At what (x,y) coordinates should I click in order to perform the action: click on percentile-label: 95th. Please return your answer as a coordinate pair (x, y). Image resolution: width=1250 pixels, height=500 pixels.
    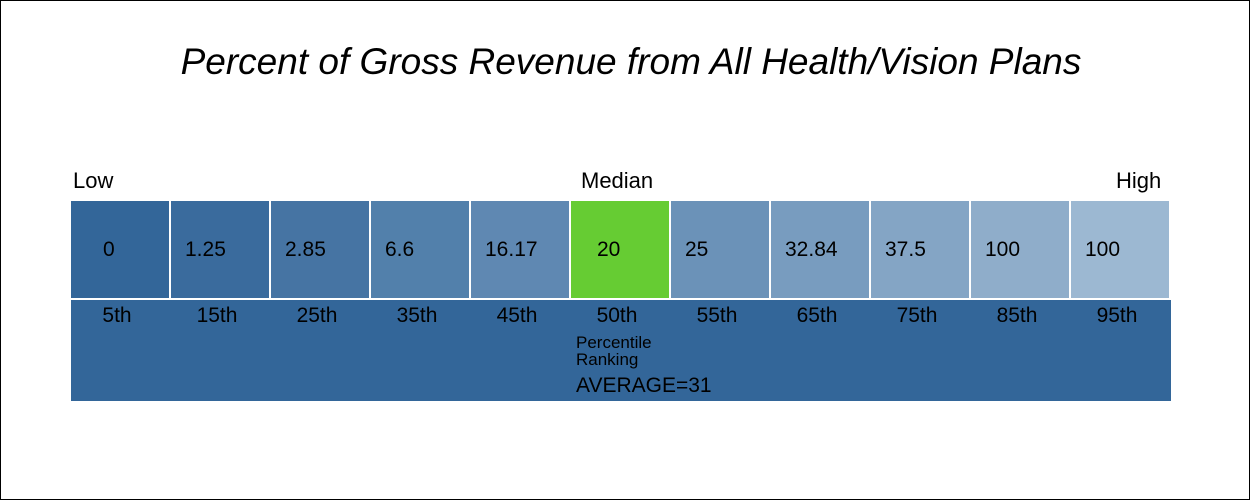
    Looking at the image, I should click on (1117, 315).